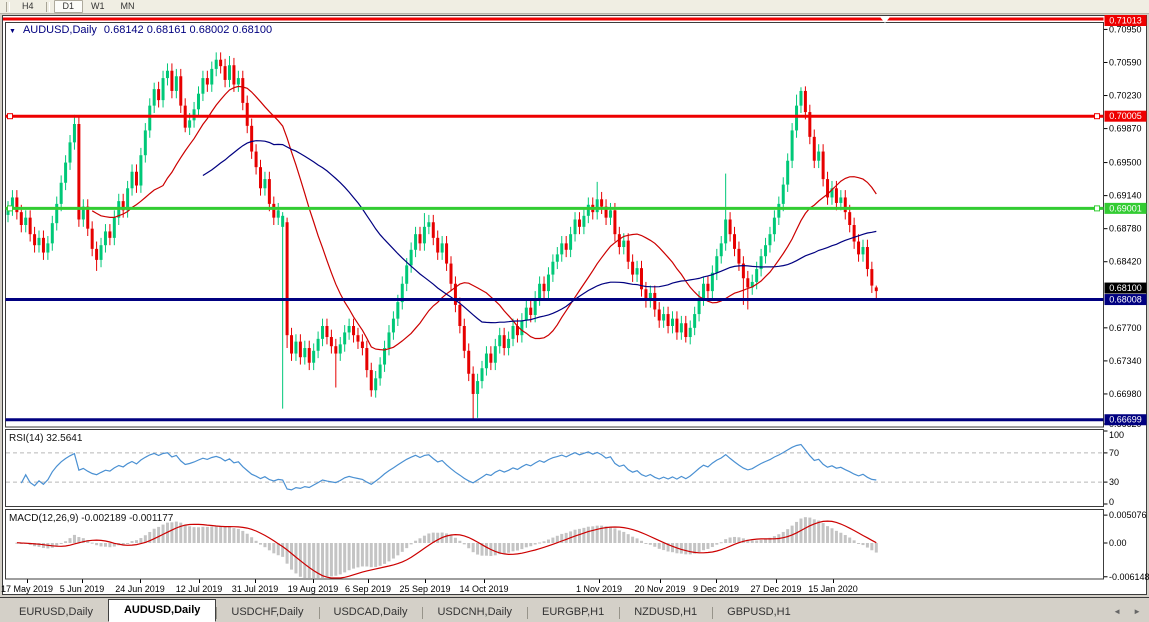 The height and width of the screenshot is (622, 1149). I want to click on level-price-box-label: 0.71013, so click(1125, 21).